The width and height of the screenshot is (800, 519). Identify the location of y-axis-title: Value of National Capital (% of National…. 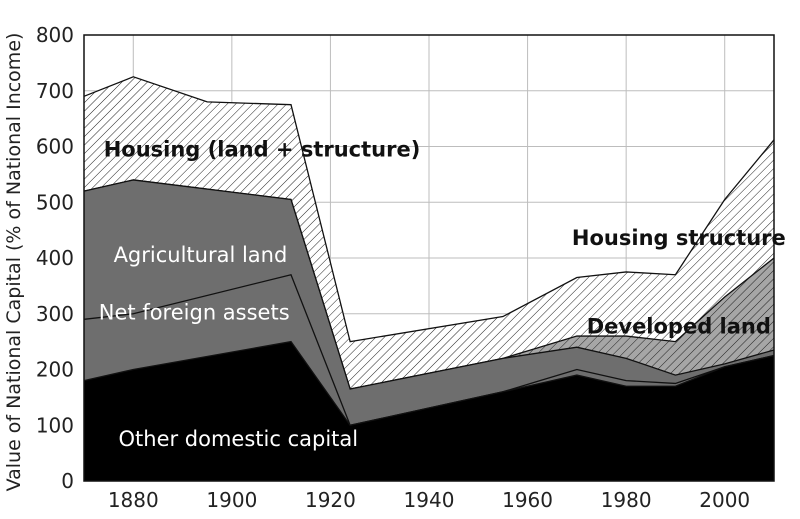
(14, 262).